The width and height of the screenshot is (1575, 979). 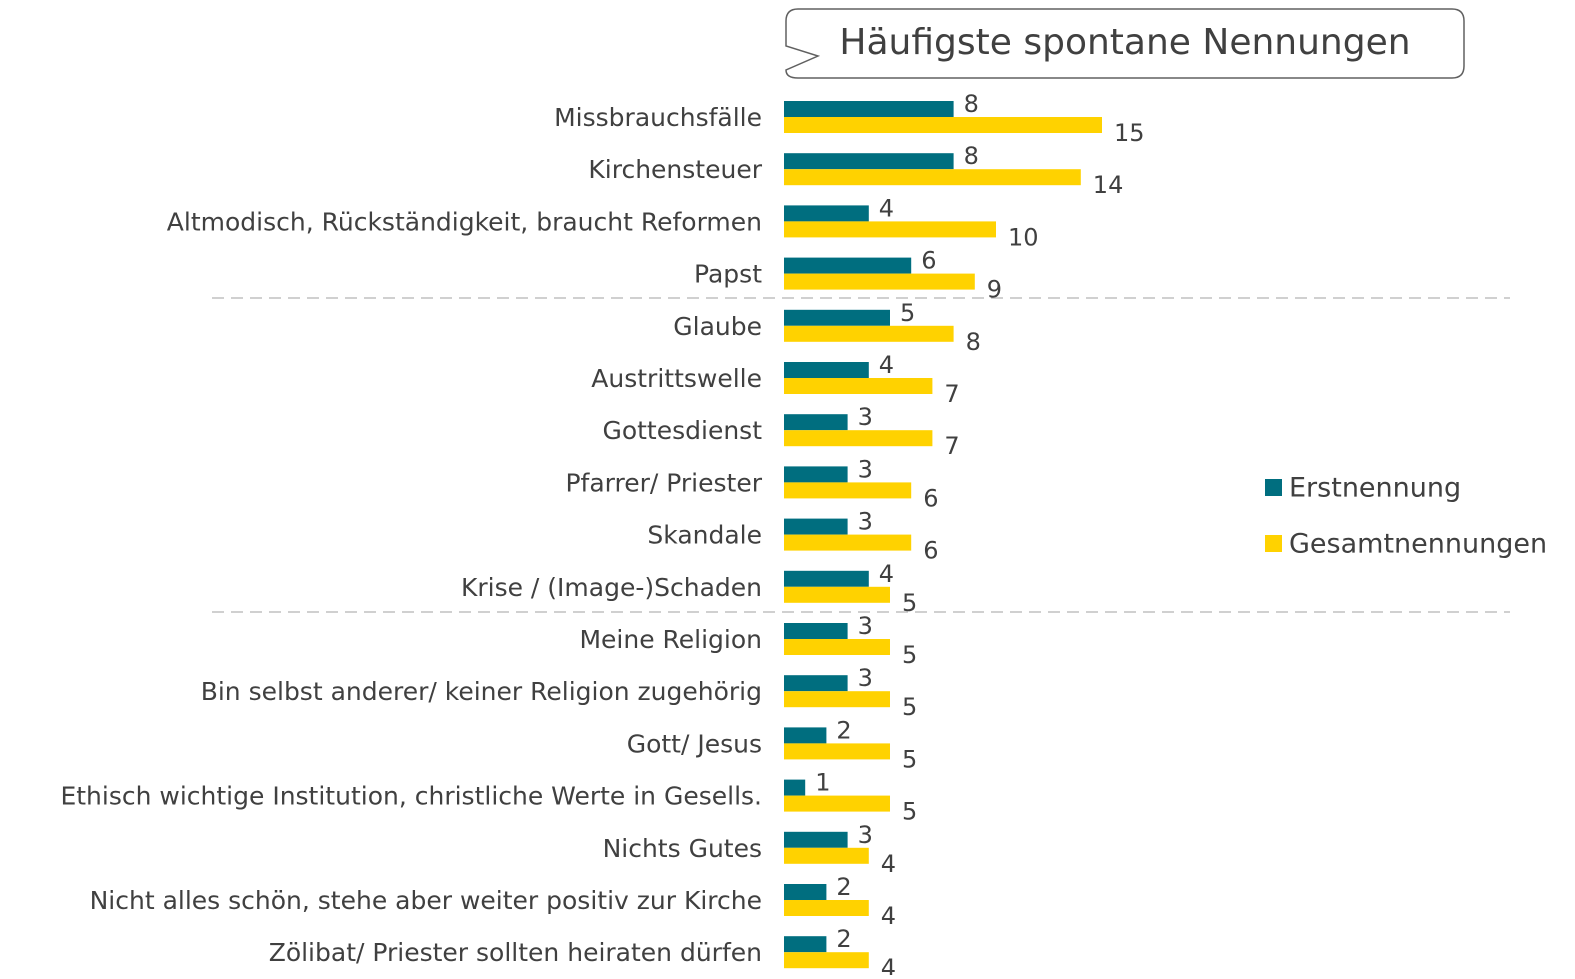 I want to click on category-label: Glaube, so click(x=717, y=326).